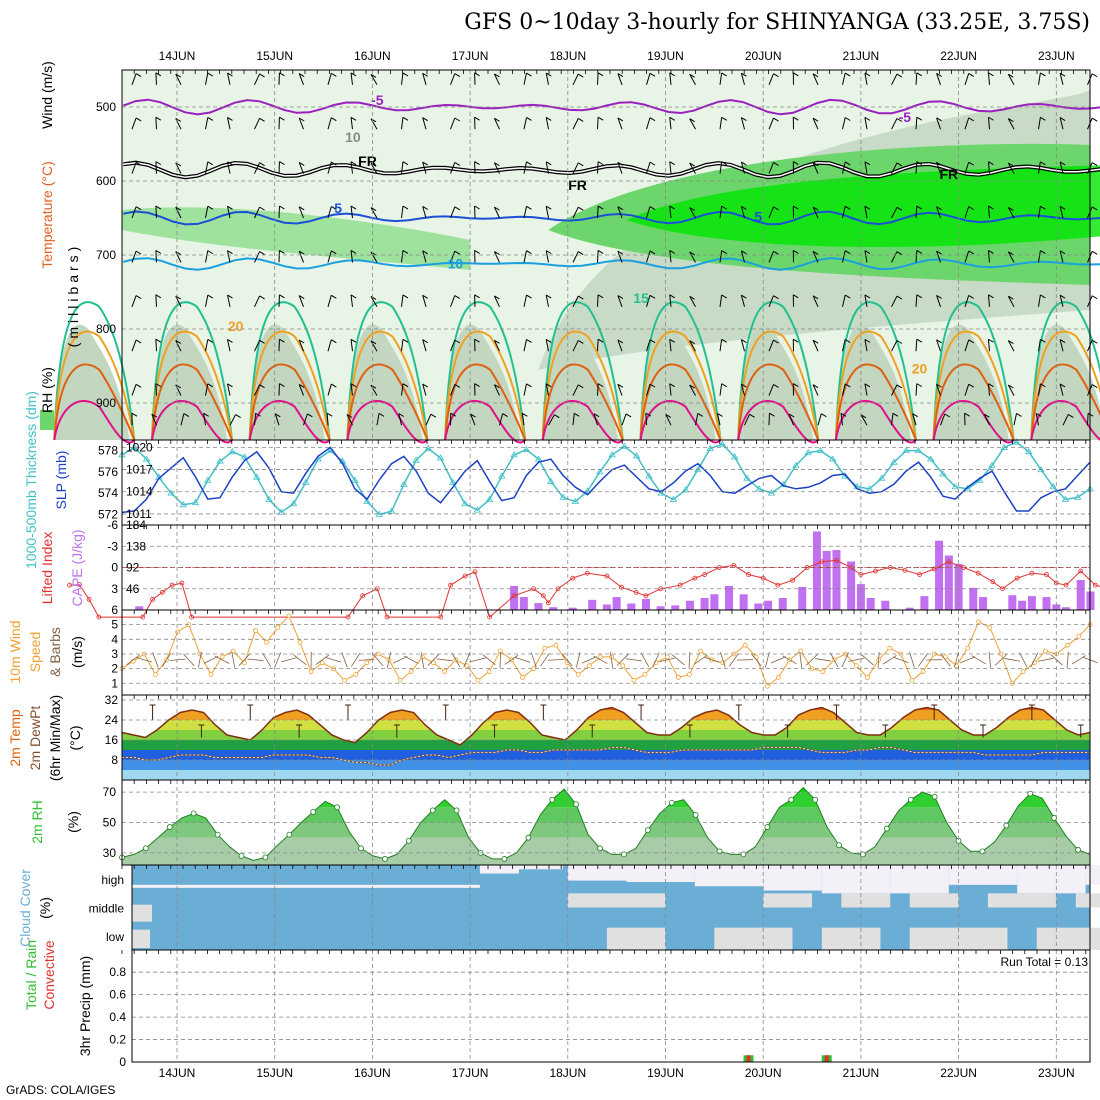  I want to click on thickness-axis-label: 1000-500mb Thickness (dm) SLP (mb), so click(46, 480).